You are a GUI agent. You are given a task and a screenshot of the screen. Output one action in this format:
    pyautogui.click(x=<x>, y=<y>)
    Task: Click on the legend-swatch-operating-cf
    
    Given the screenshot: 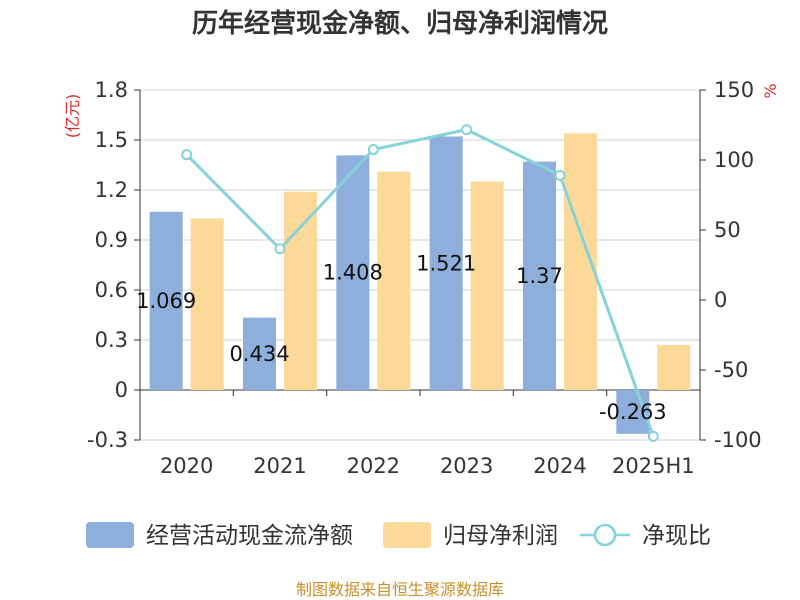 What is the action you would take?
    pyautogui.click(x=110, y=535)
    